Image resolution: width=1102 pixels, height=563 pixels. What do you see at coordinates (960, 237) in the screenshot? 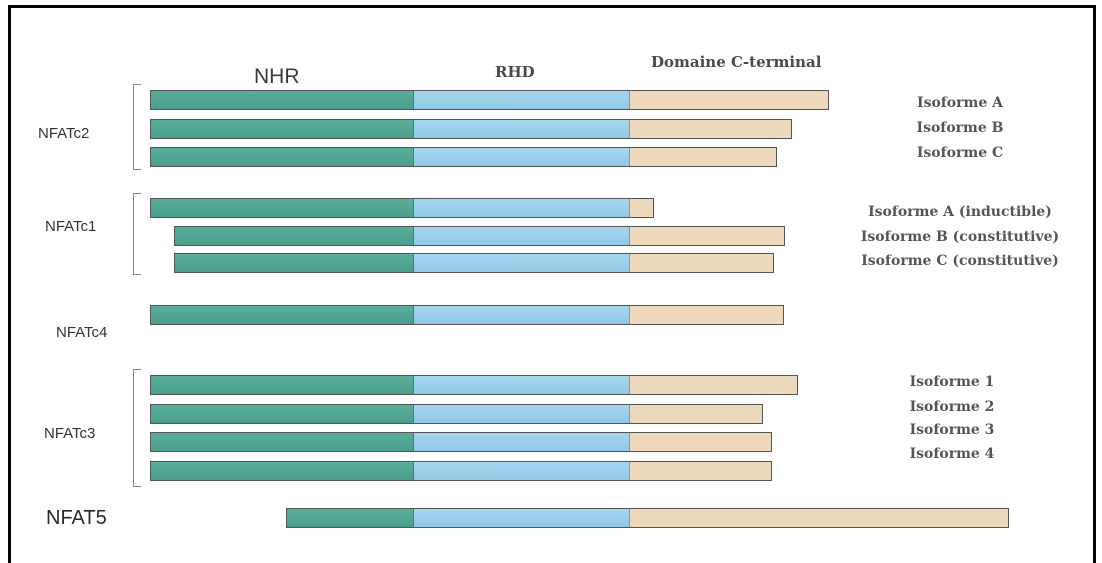
I see `isoform-label-nfatc1-b: Isoforme B (constitutive)` at bounding box center [960, 237].